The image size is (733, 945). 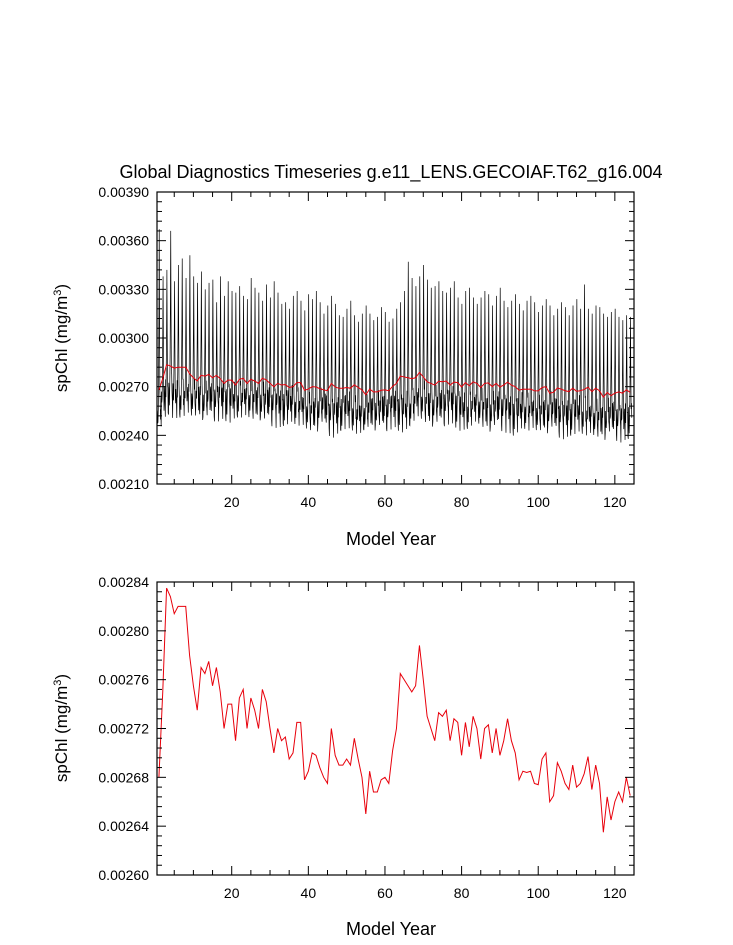 What do you see at coordinates (539, 893) in the screenshot?
I see `bottom-xtick-label: 100` at bounding box center [539, 893].